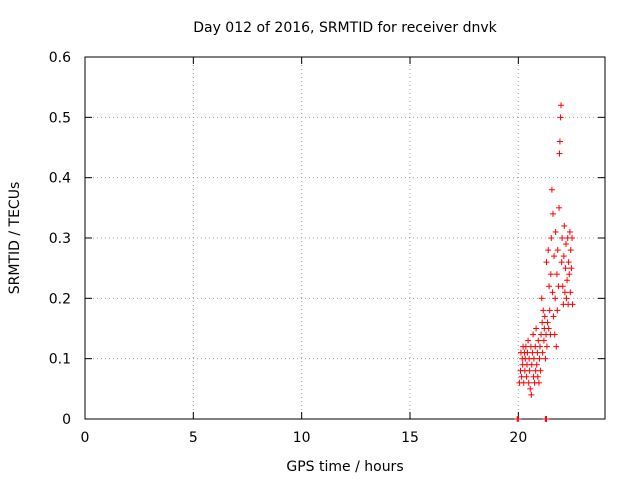  What do you see at coordinates (518, 438) in the screenshot?
I see `x-tick-label: 20` at bounding box center [518, 438].